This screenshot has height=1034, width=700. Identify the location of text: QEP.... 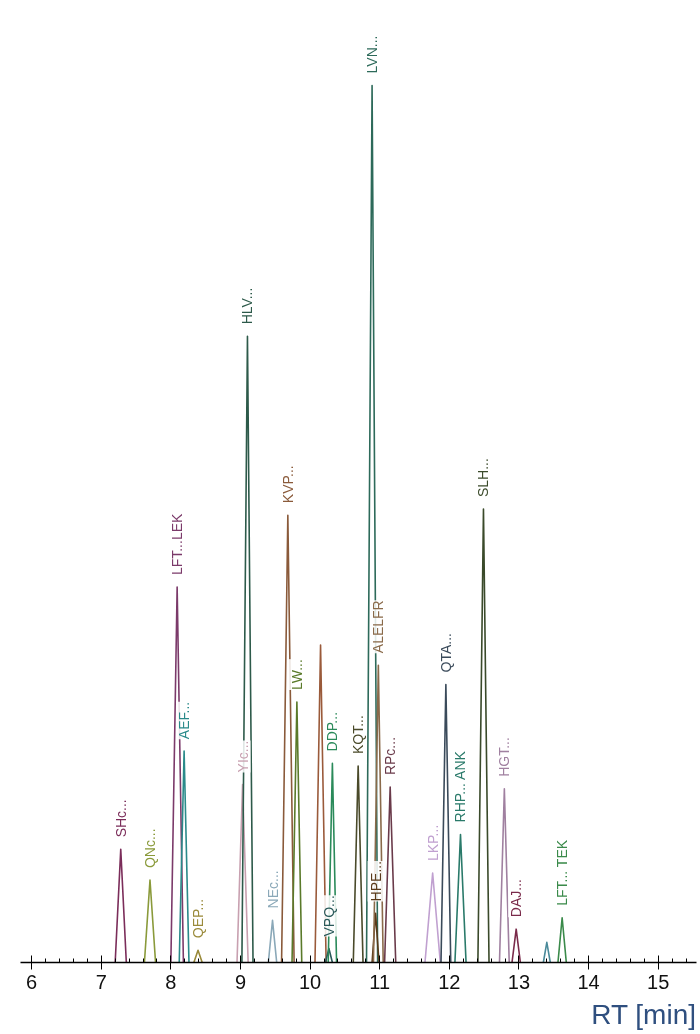
(198, 918).